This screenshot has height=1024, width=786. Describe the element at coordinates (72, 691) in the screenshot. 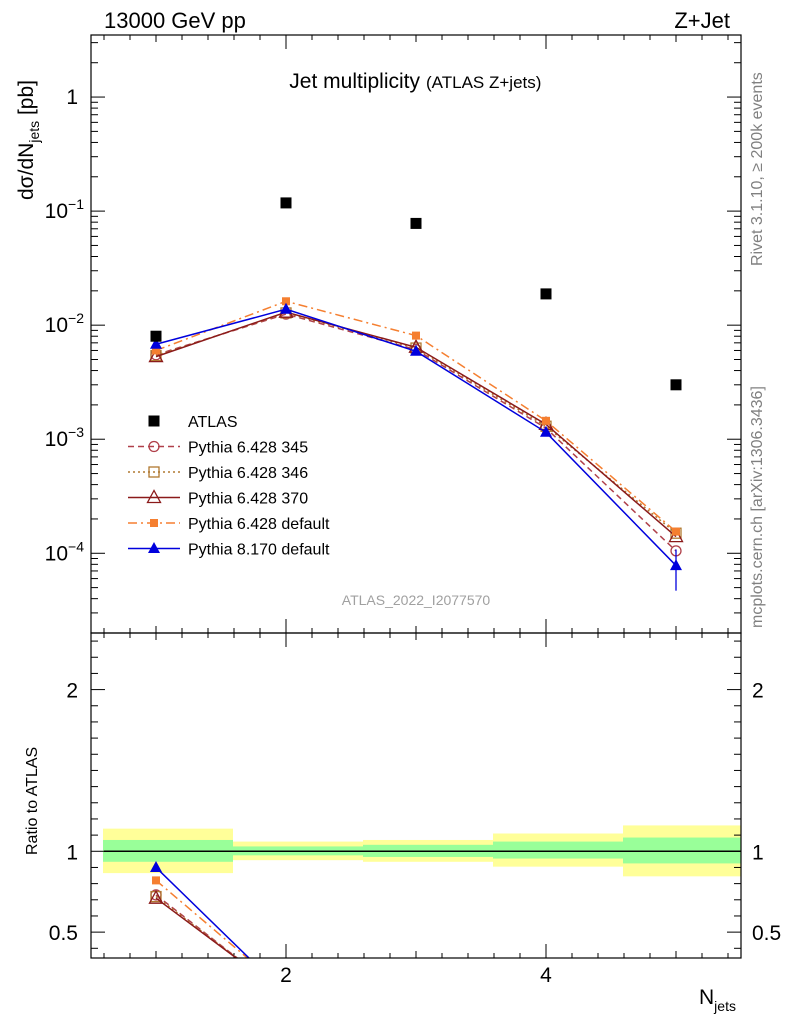

I see `ratio-y-tick-label: 2` at that location.